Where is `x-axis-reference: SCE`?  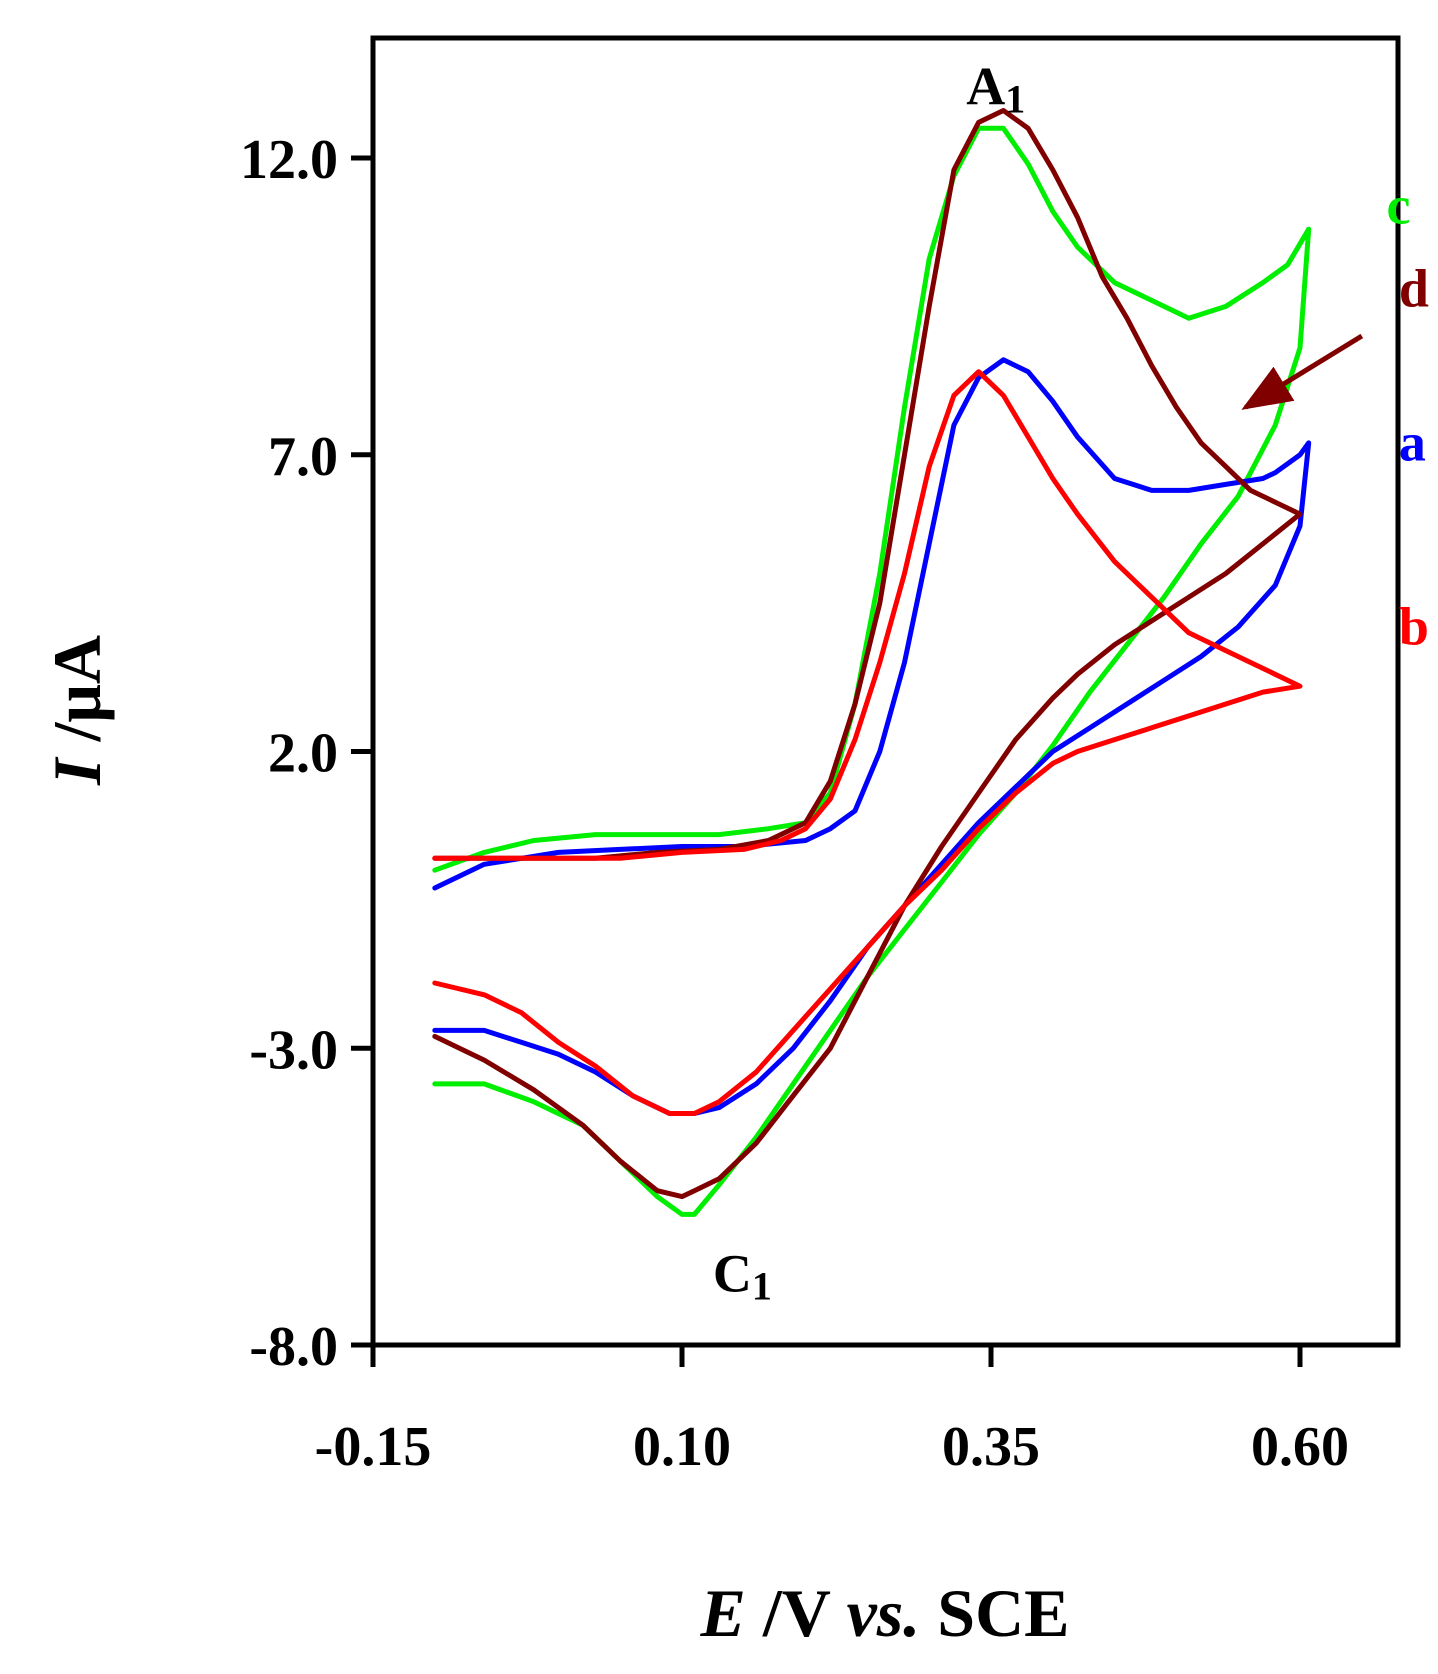 x-axis-reference: SCE is located at coordinates (994, 1613).